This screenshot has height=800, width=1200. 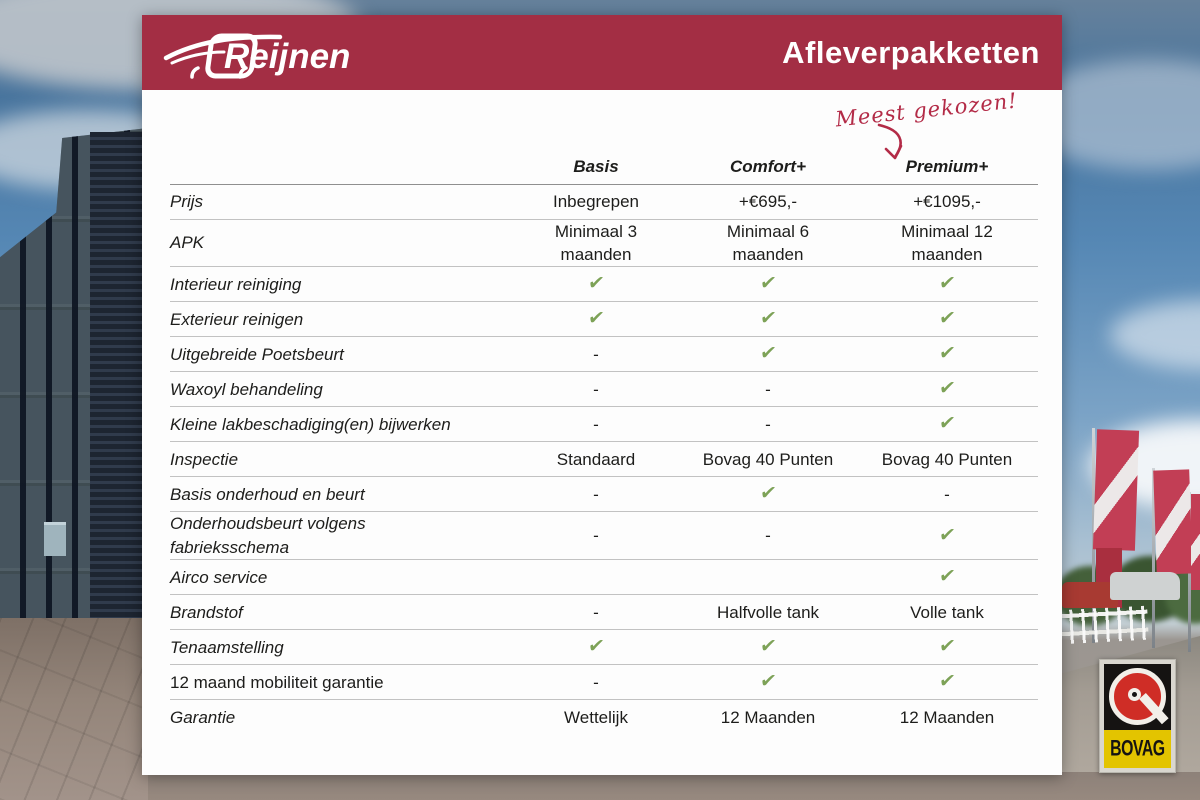 I want to click on card-header: Reijnen Afleverpakketten, so click(x=602, y=52).